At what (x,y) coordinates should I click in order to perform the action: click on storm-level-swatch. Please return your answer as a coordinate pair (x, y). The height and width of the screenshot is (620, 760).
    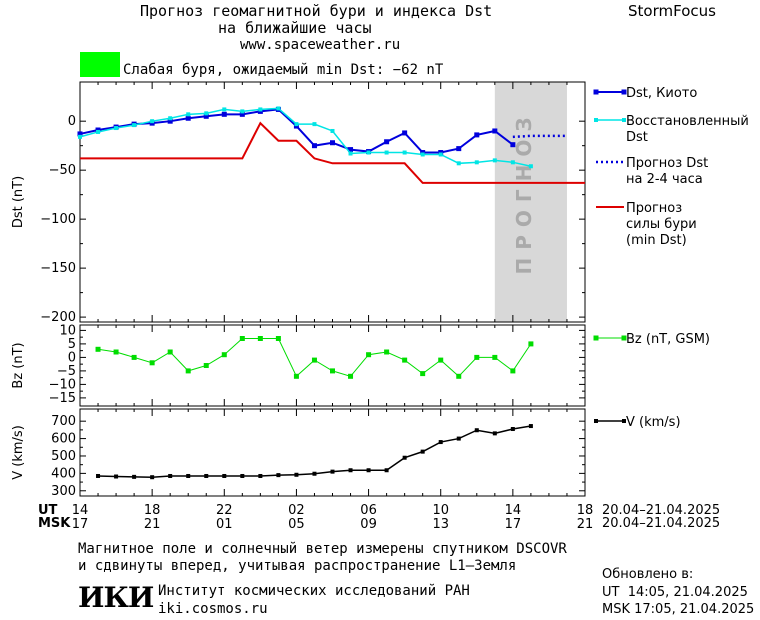
    Looking at the image, I should click on (100, 64).